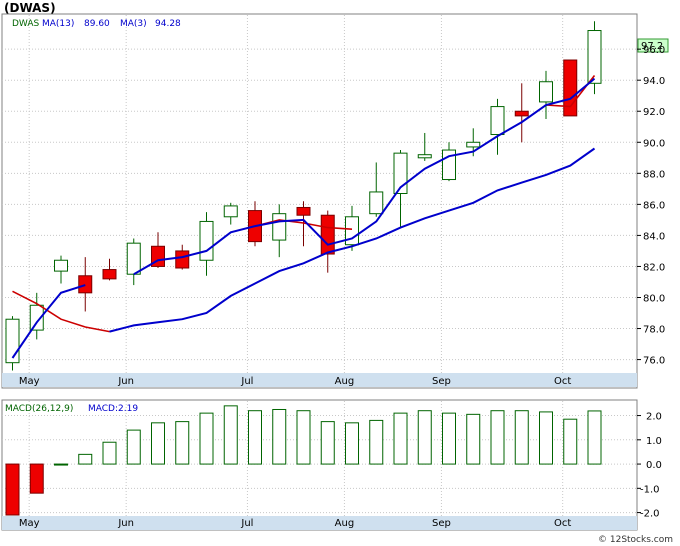 This screenshot has height=546, width=680. I want to click on price-month-label: Jul, so click(246, 381).